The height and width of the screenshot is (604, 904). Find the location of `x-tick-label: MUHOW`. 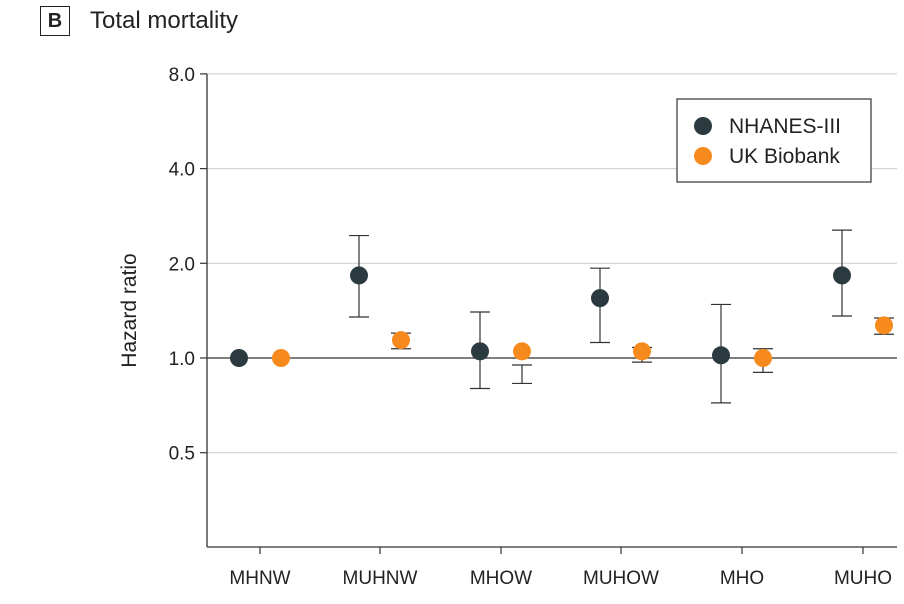

x-tick-label: MUHOW is located at coordinates (621, 578).